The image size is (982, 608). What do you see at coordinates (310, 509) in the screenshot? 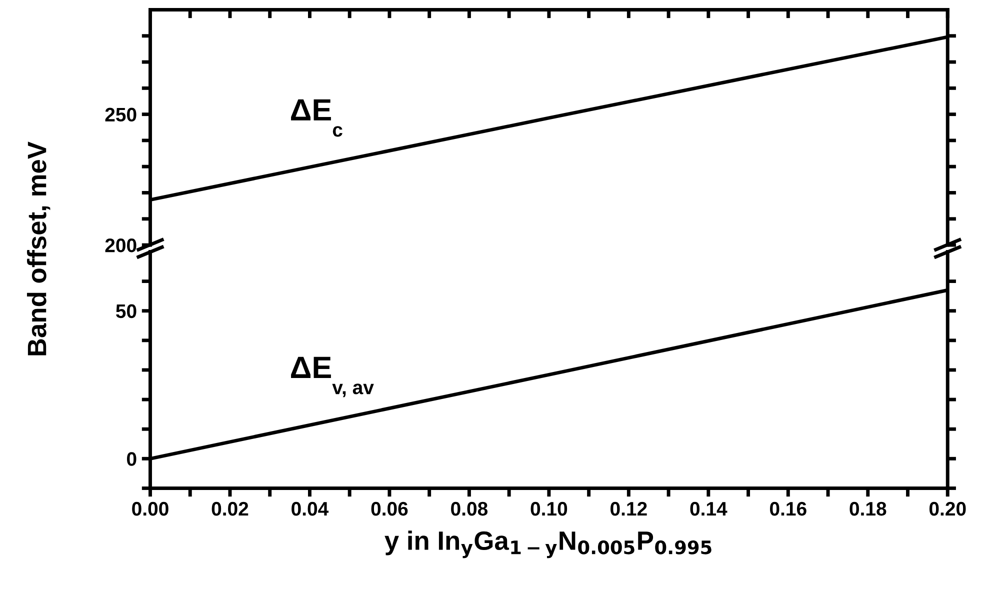
I see `x-tick-label: 0.04` at bounding box center [310, 509].